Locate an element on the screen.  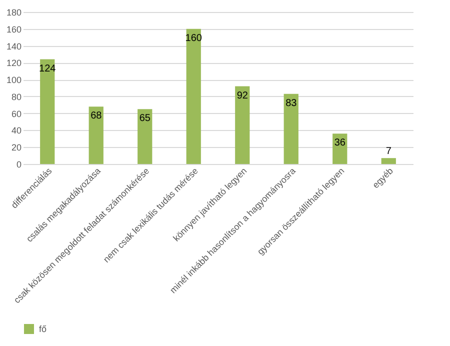
data-label: 92 is located at coordinates (242, 96).